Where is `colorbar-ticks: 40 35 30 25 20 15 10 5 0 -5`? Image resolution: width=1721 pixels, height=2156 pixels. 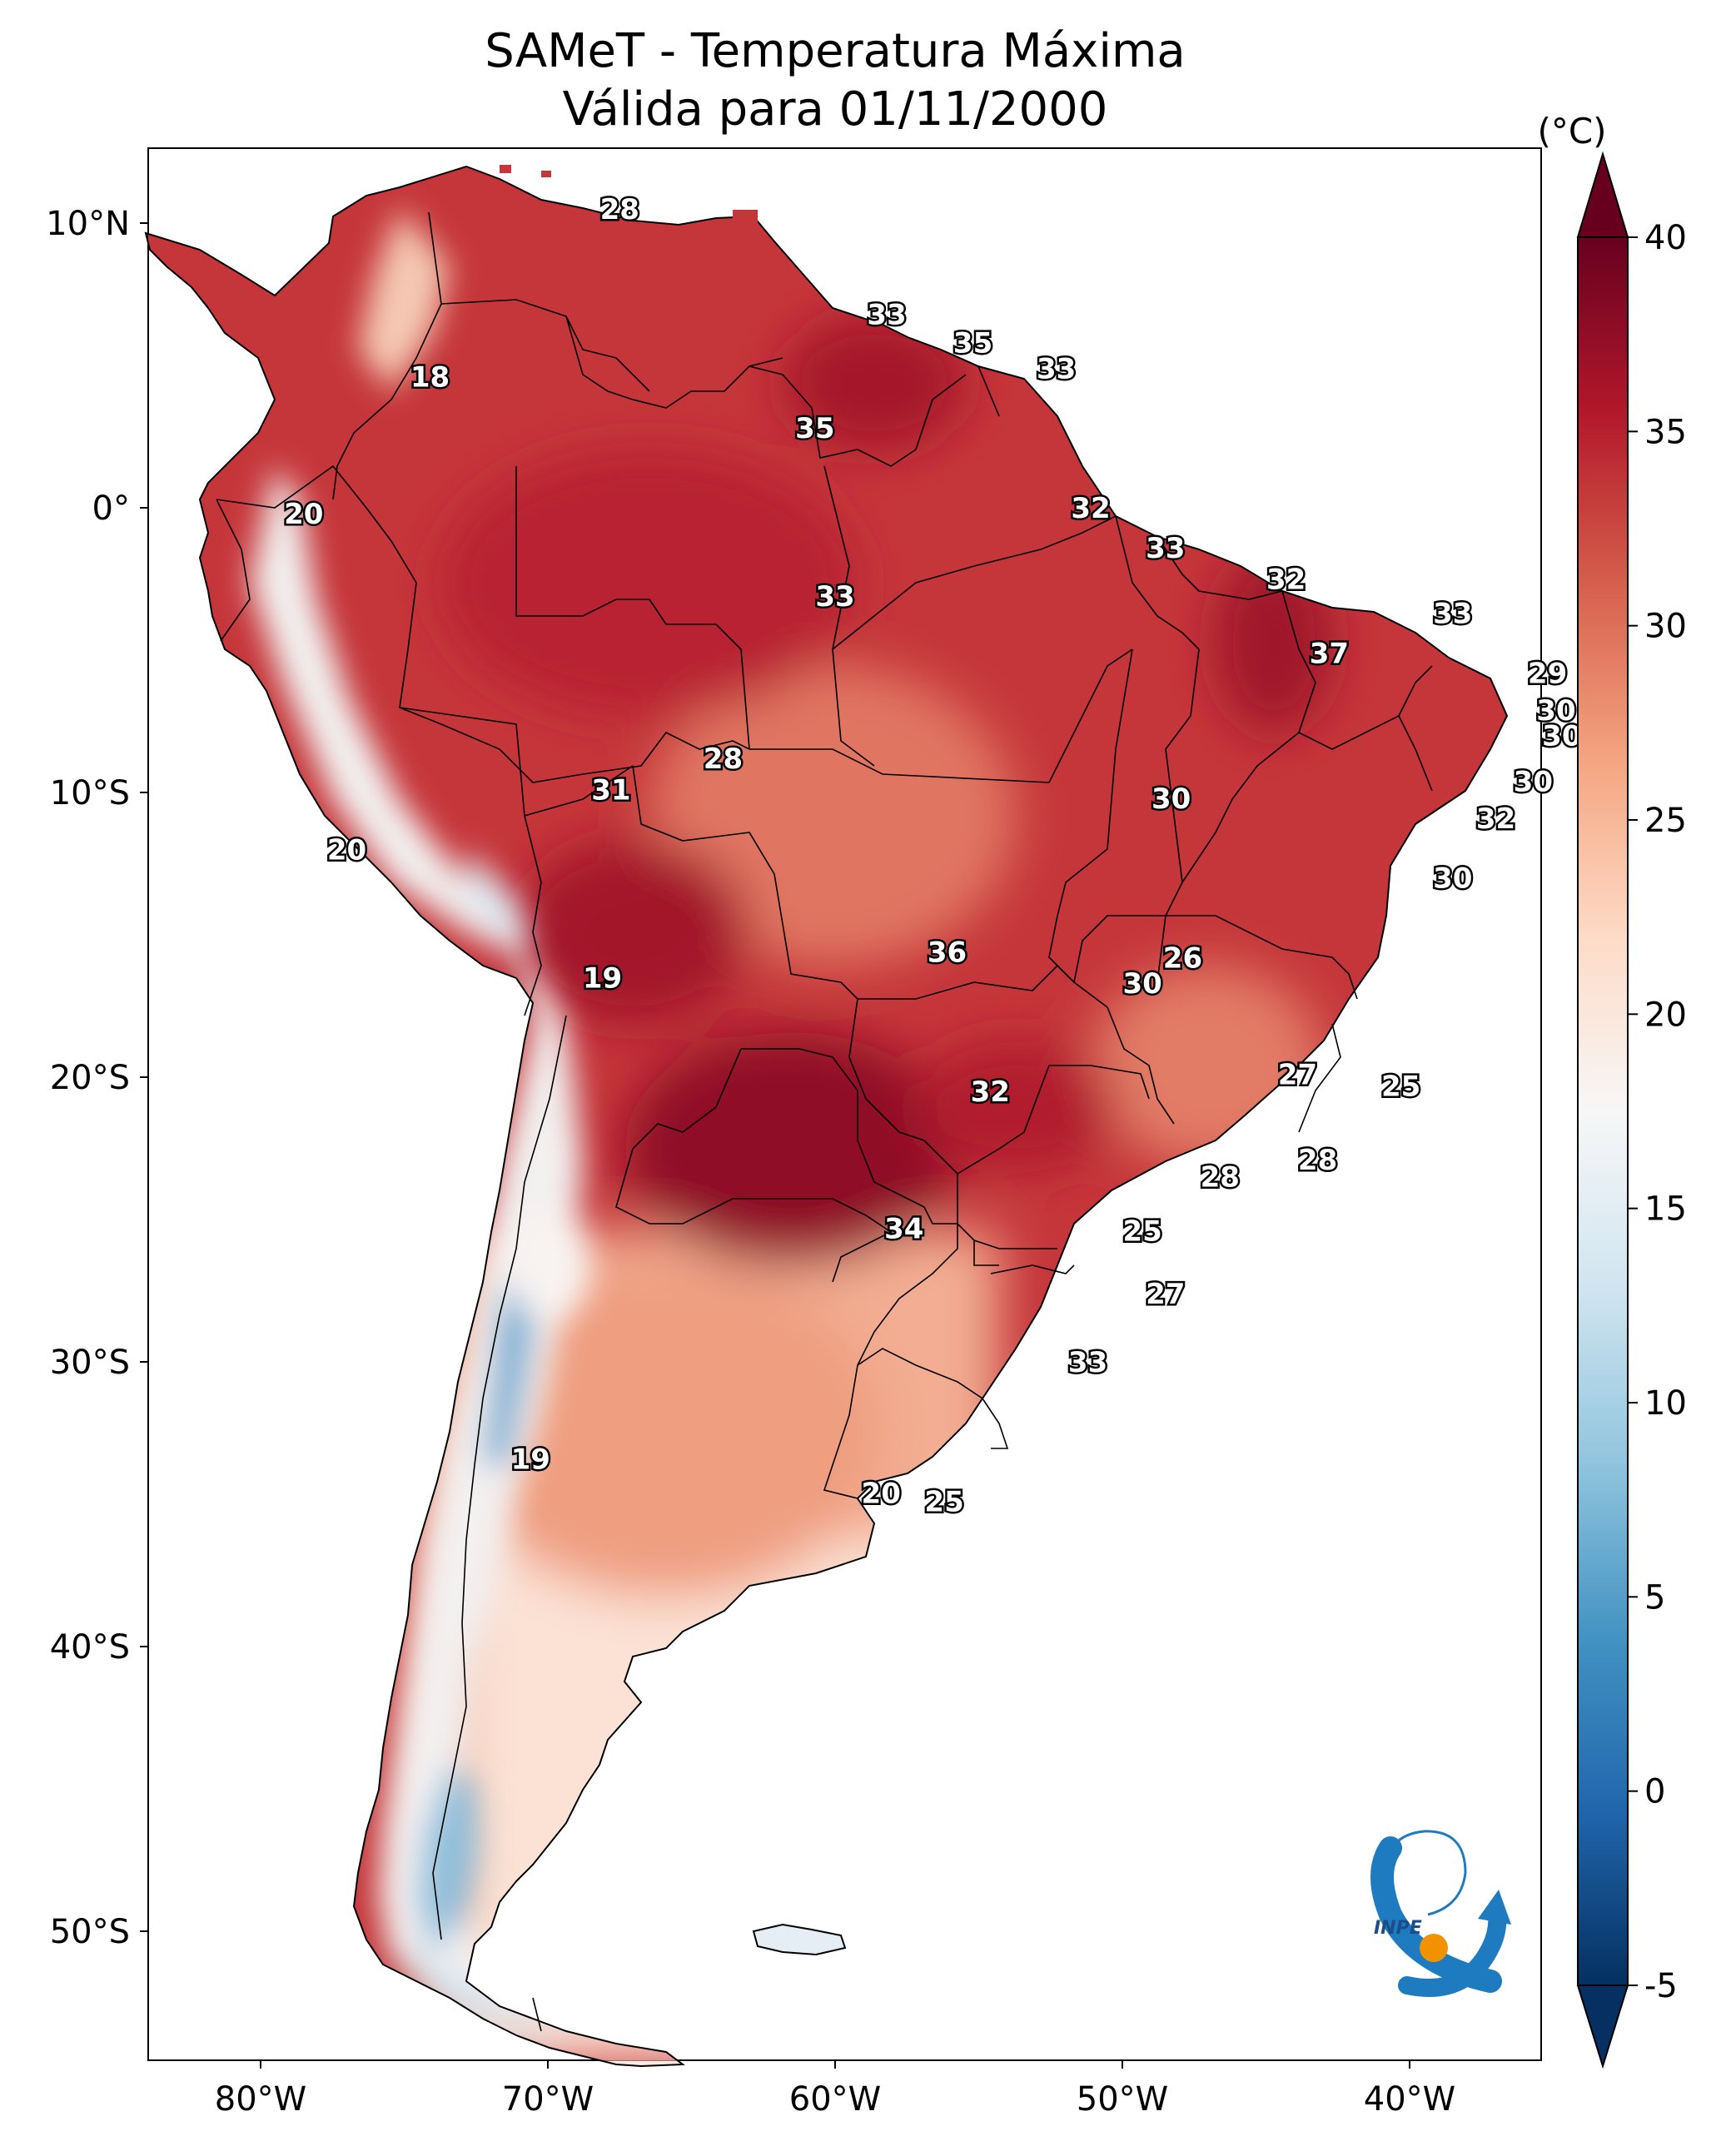 colorbar-ticks: 40 35 30 25 20 15 10 5 0 -5 is located at coordinates (1658, 1112).